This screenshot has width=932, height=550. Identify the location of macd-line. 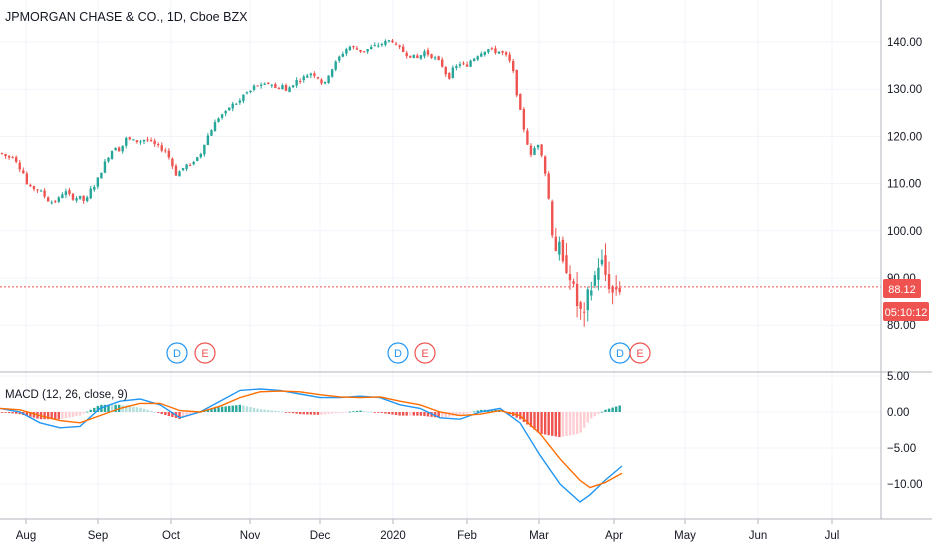
(311, 445).